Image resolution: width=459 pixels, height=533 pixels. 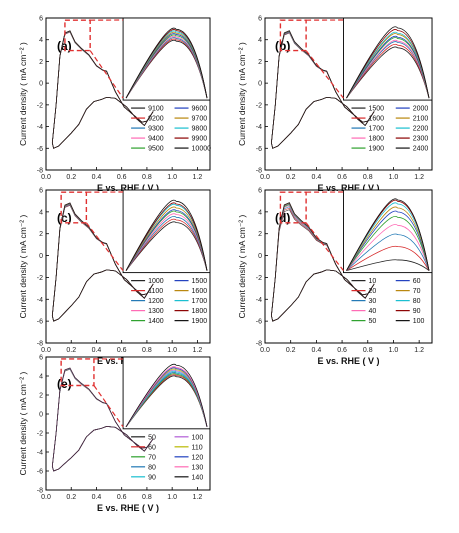 I want to click on legend-label: 40, so click(x=372, y=311).